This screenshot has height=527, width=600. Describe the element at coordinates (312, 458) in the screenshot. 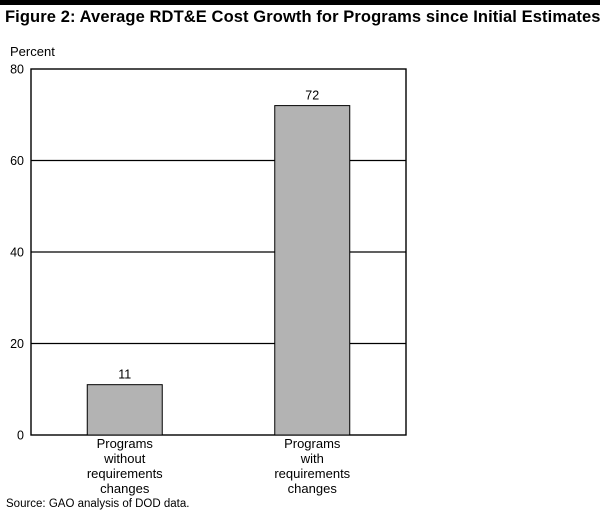

I see `x-category-label-line: with` at that location.